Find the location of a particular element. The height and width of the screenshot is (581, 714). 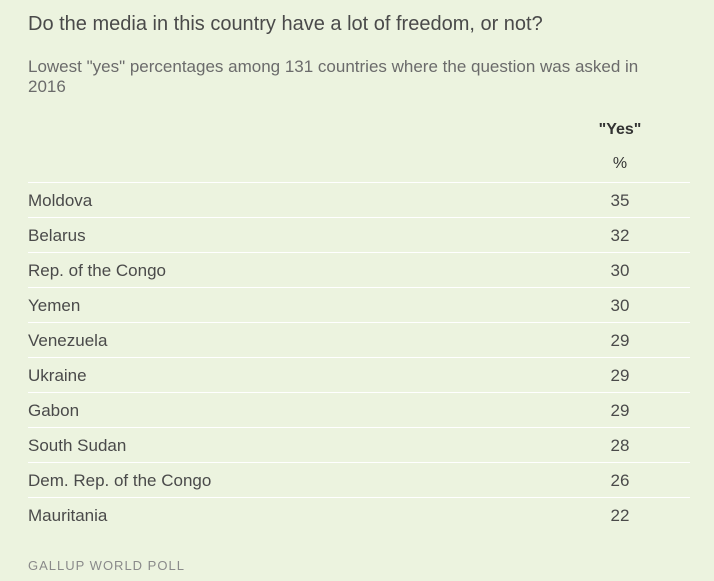

yes-value: 26 is located at coordinates (620, 480).